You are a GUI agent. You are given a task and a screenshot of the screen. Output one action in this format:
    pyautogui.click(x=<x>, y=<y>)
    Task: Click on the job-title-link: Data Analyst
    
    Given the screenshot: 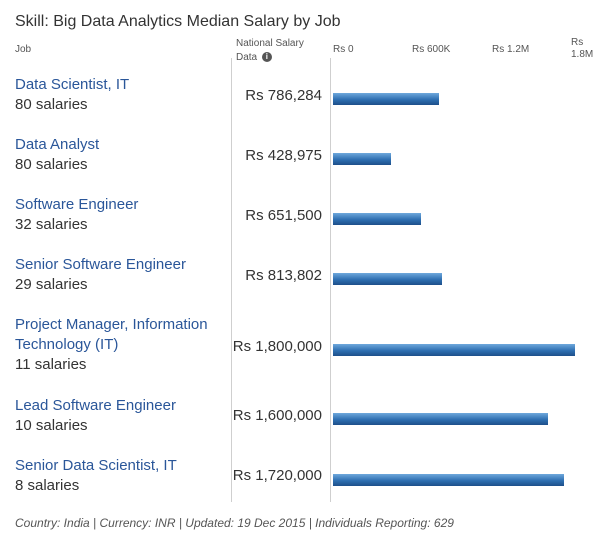 What is the action you would take?
    pyautogui.click(x=57, y=144)
    